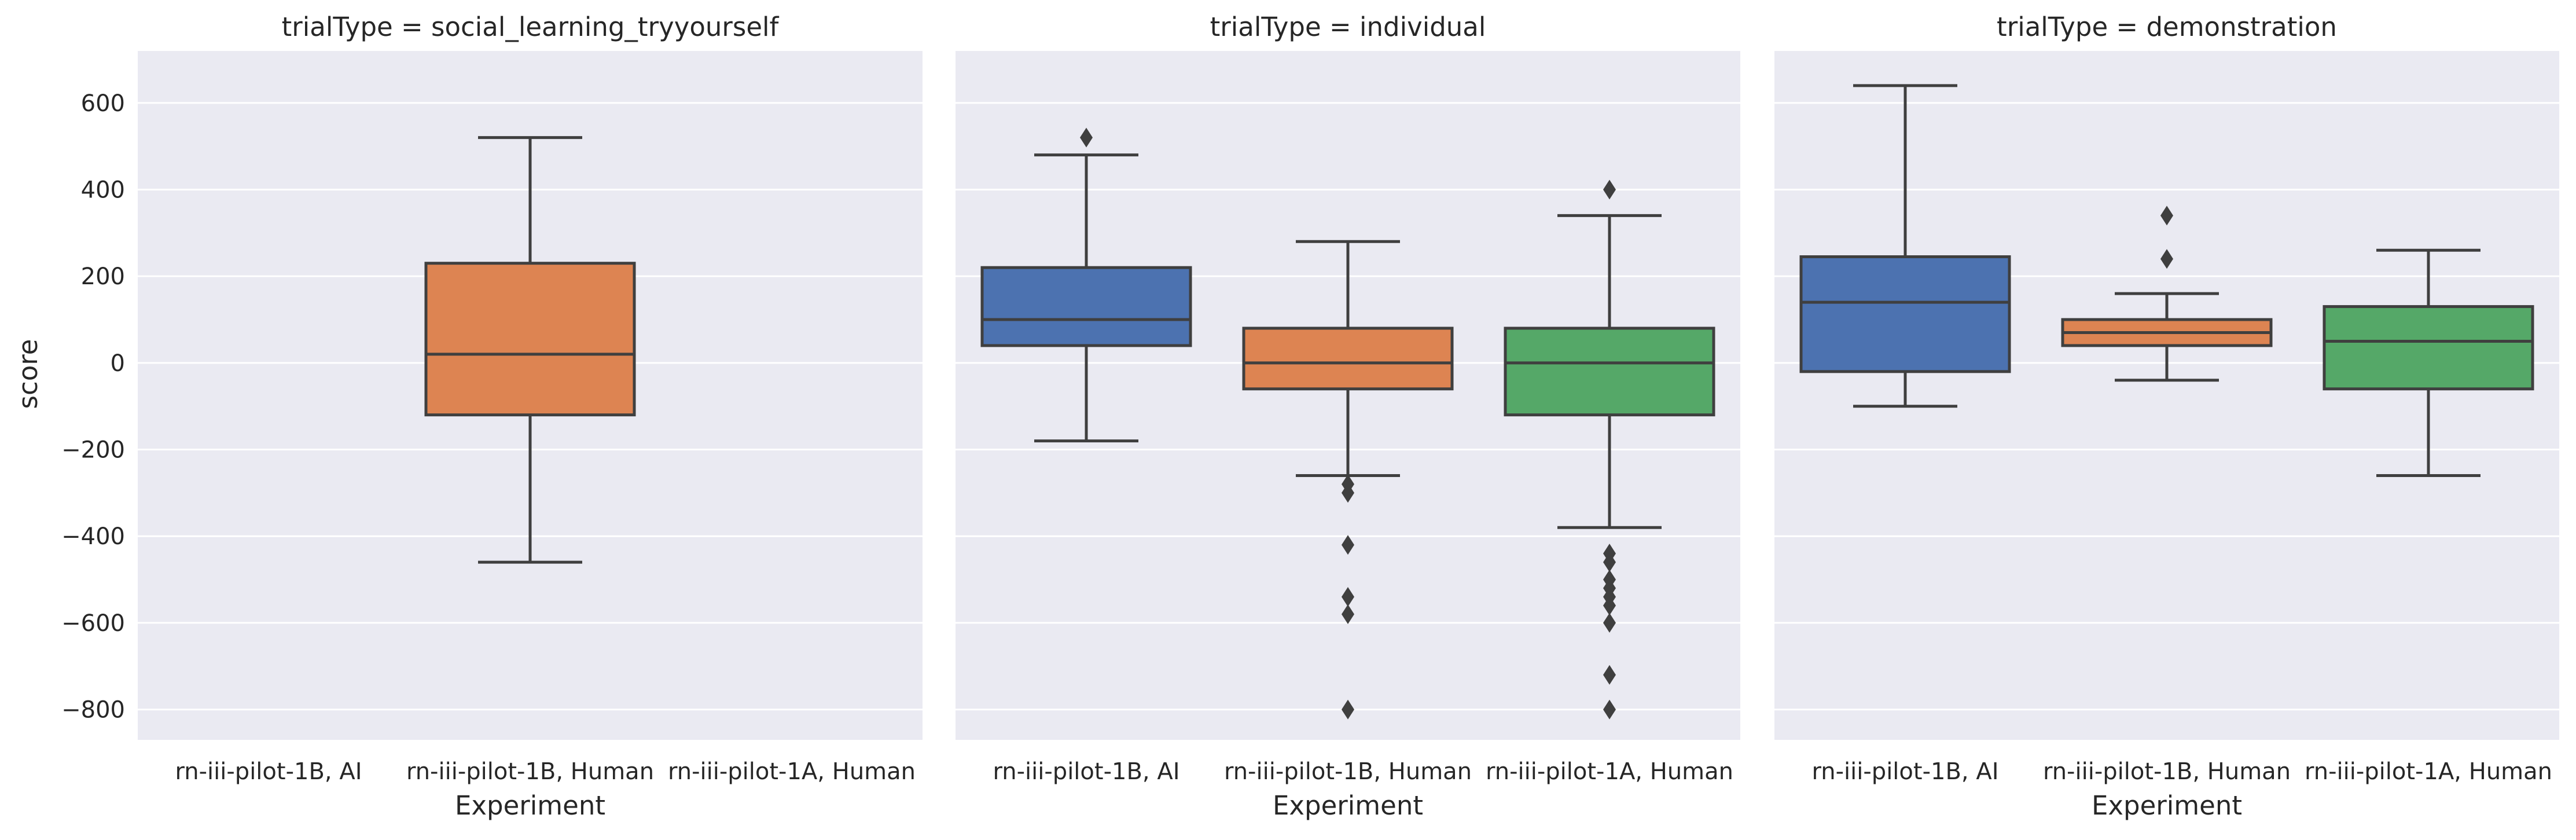  What do you see at coordinates (2167, 27) in the screenshot?
I see `panel-title: trialType = demonstration` at bounding box center [2167, 27].